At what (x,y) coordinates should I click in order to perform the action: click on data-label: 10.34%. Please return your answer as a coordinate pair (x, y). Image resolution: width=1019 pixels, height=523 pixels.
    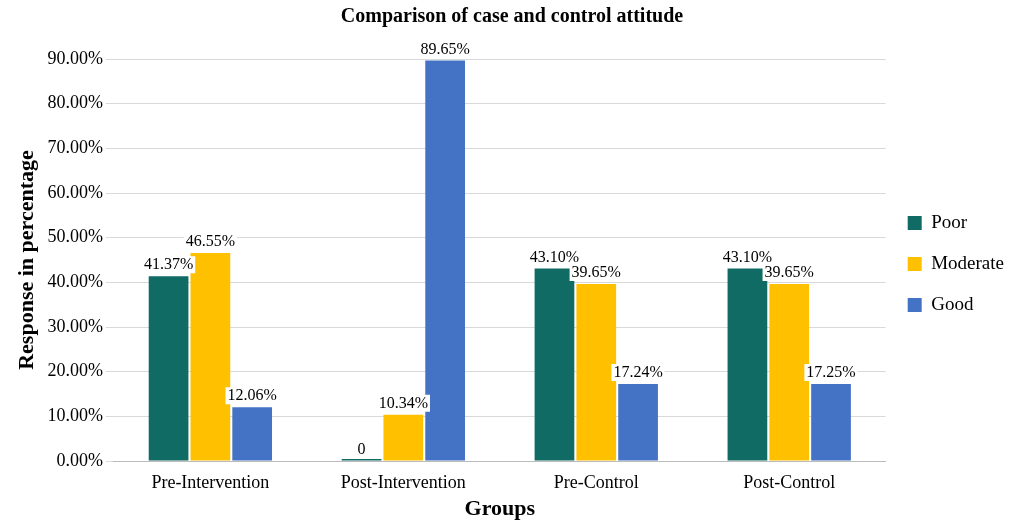
    Looking at the image, I should click on (403, 403).